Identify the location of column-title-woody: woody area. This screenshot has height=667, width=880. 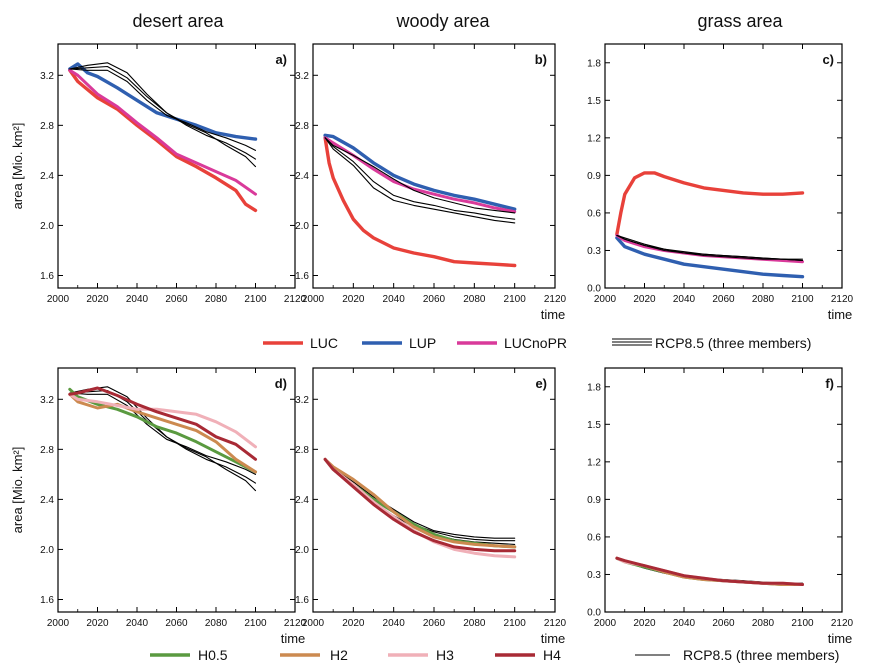
(442, 21).